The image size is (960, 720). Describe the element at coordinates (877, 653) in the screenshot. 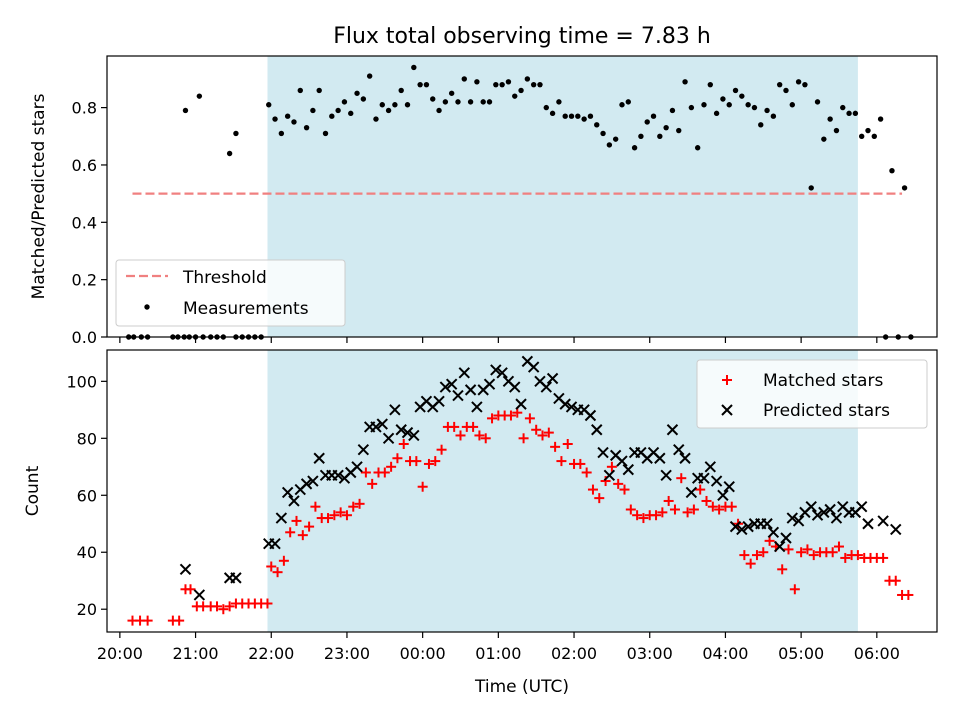

I see `bottom-xtick-label: 06:00` at that location.